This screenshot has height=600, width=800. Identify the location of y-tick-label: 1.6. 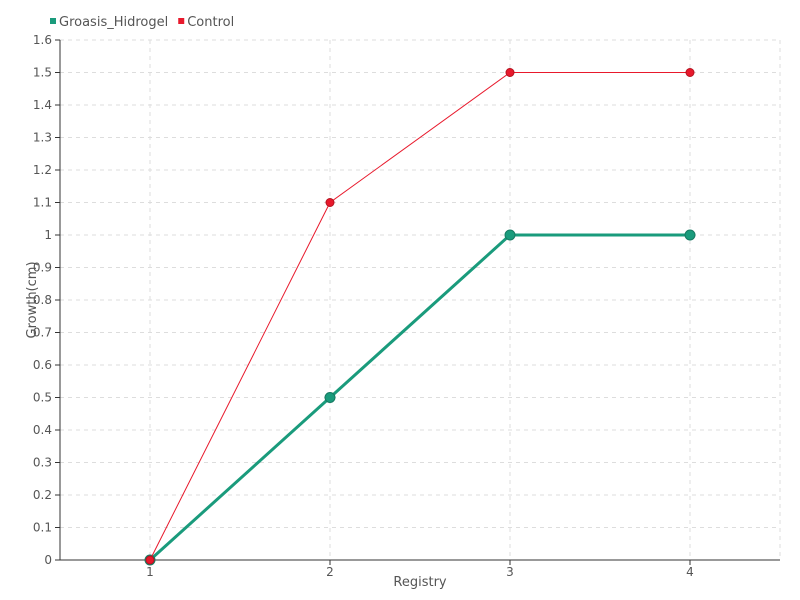
(42, 40).